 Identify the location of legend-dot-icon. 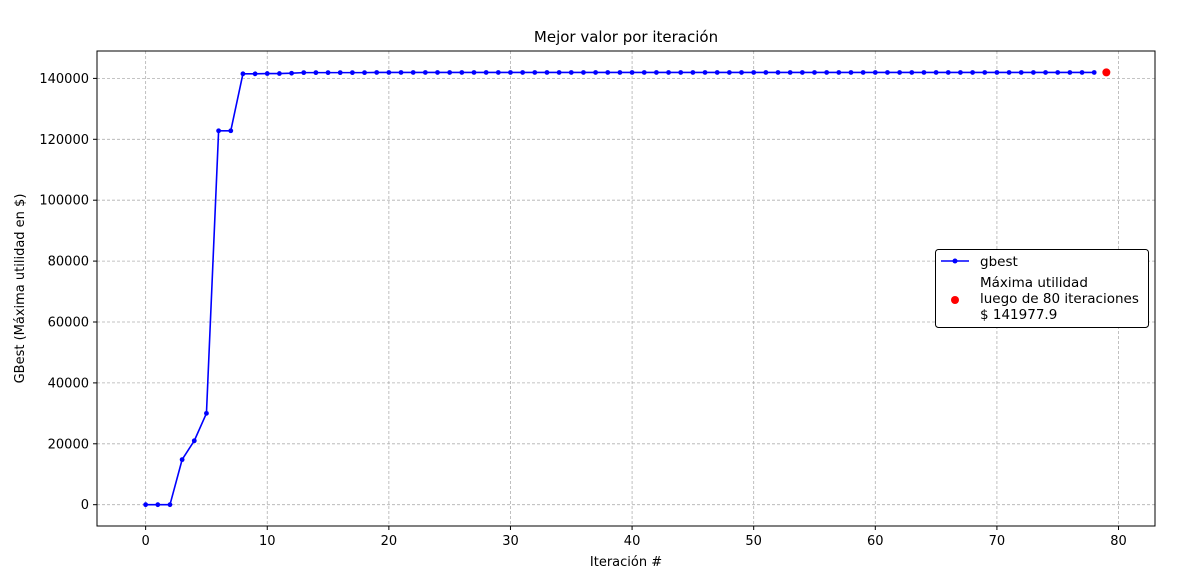
(955, 300).